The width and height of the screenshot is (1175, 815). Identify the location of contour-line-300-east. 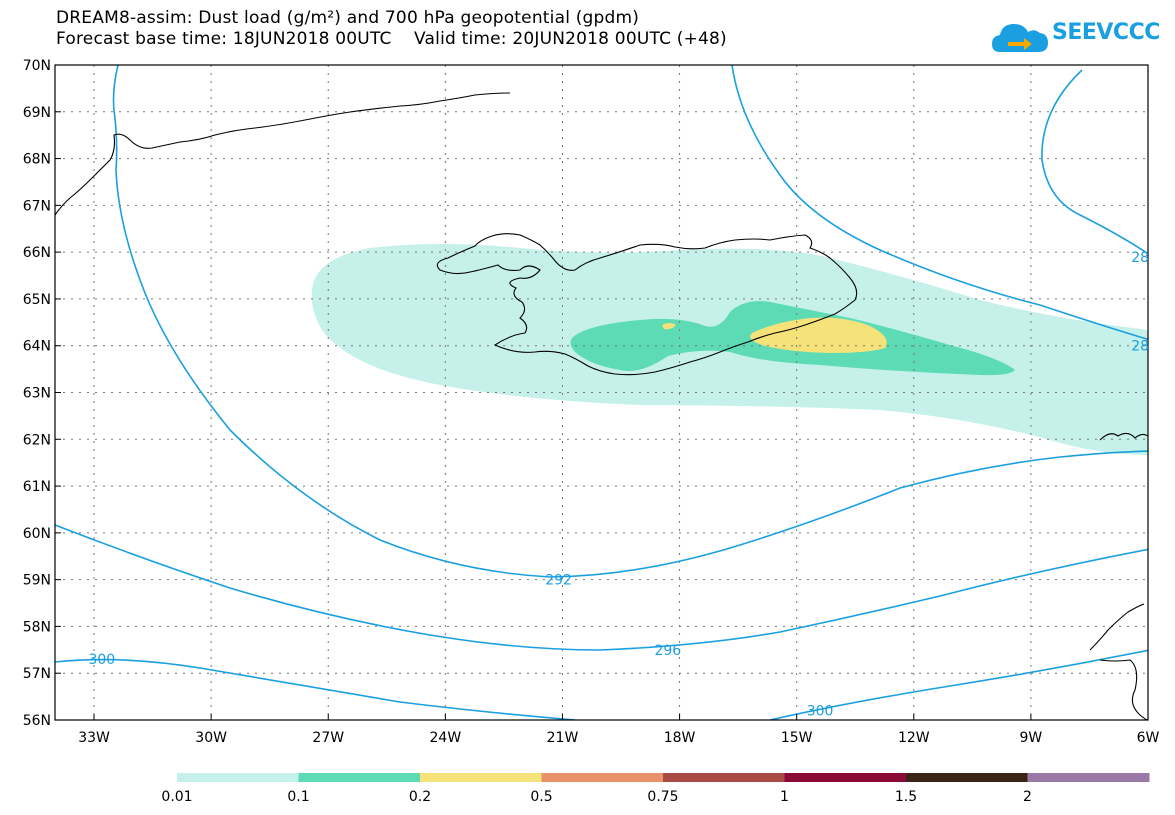
(958, 684).